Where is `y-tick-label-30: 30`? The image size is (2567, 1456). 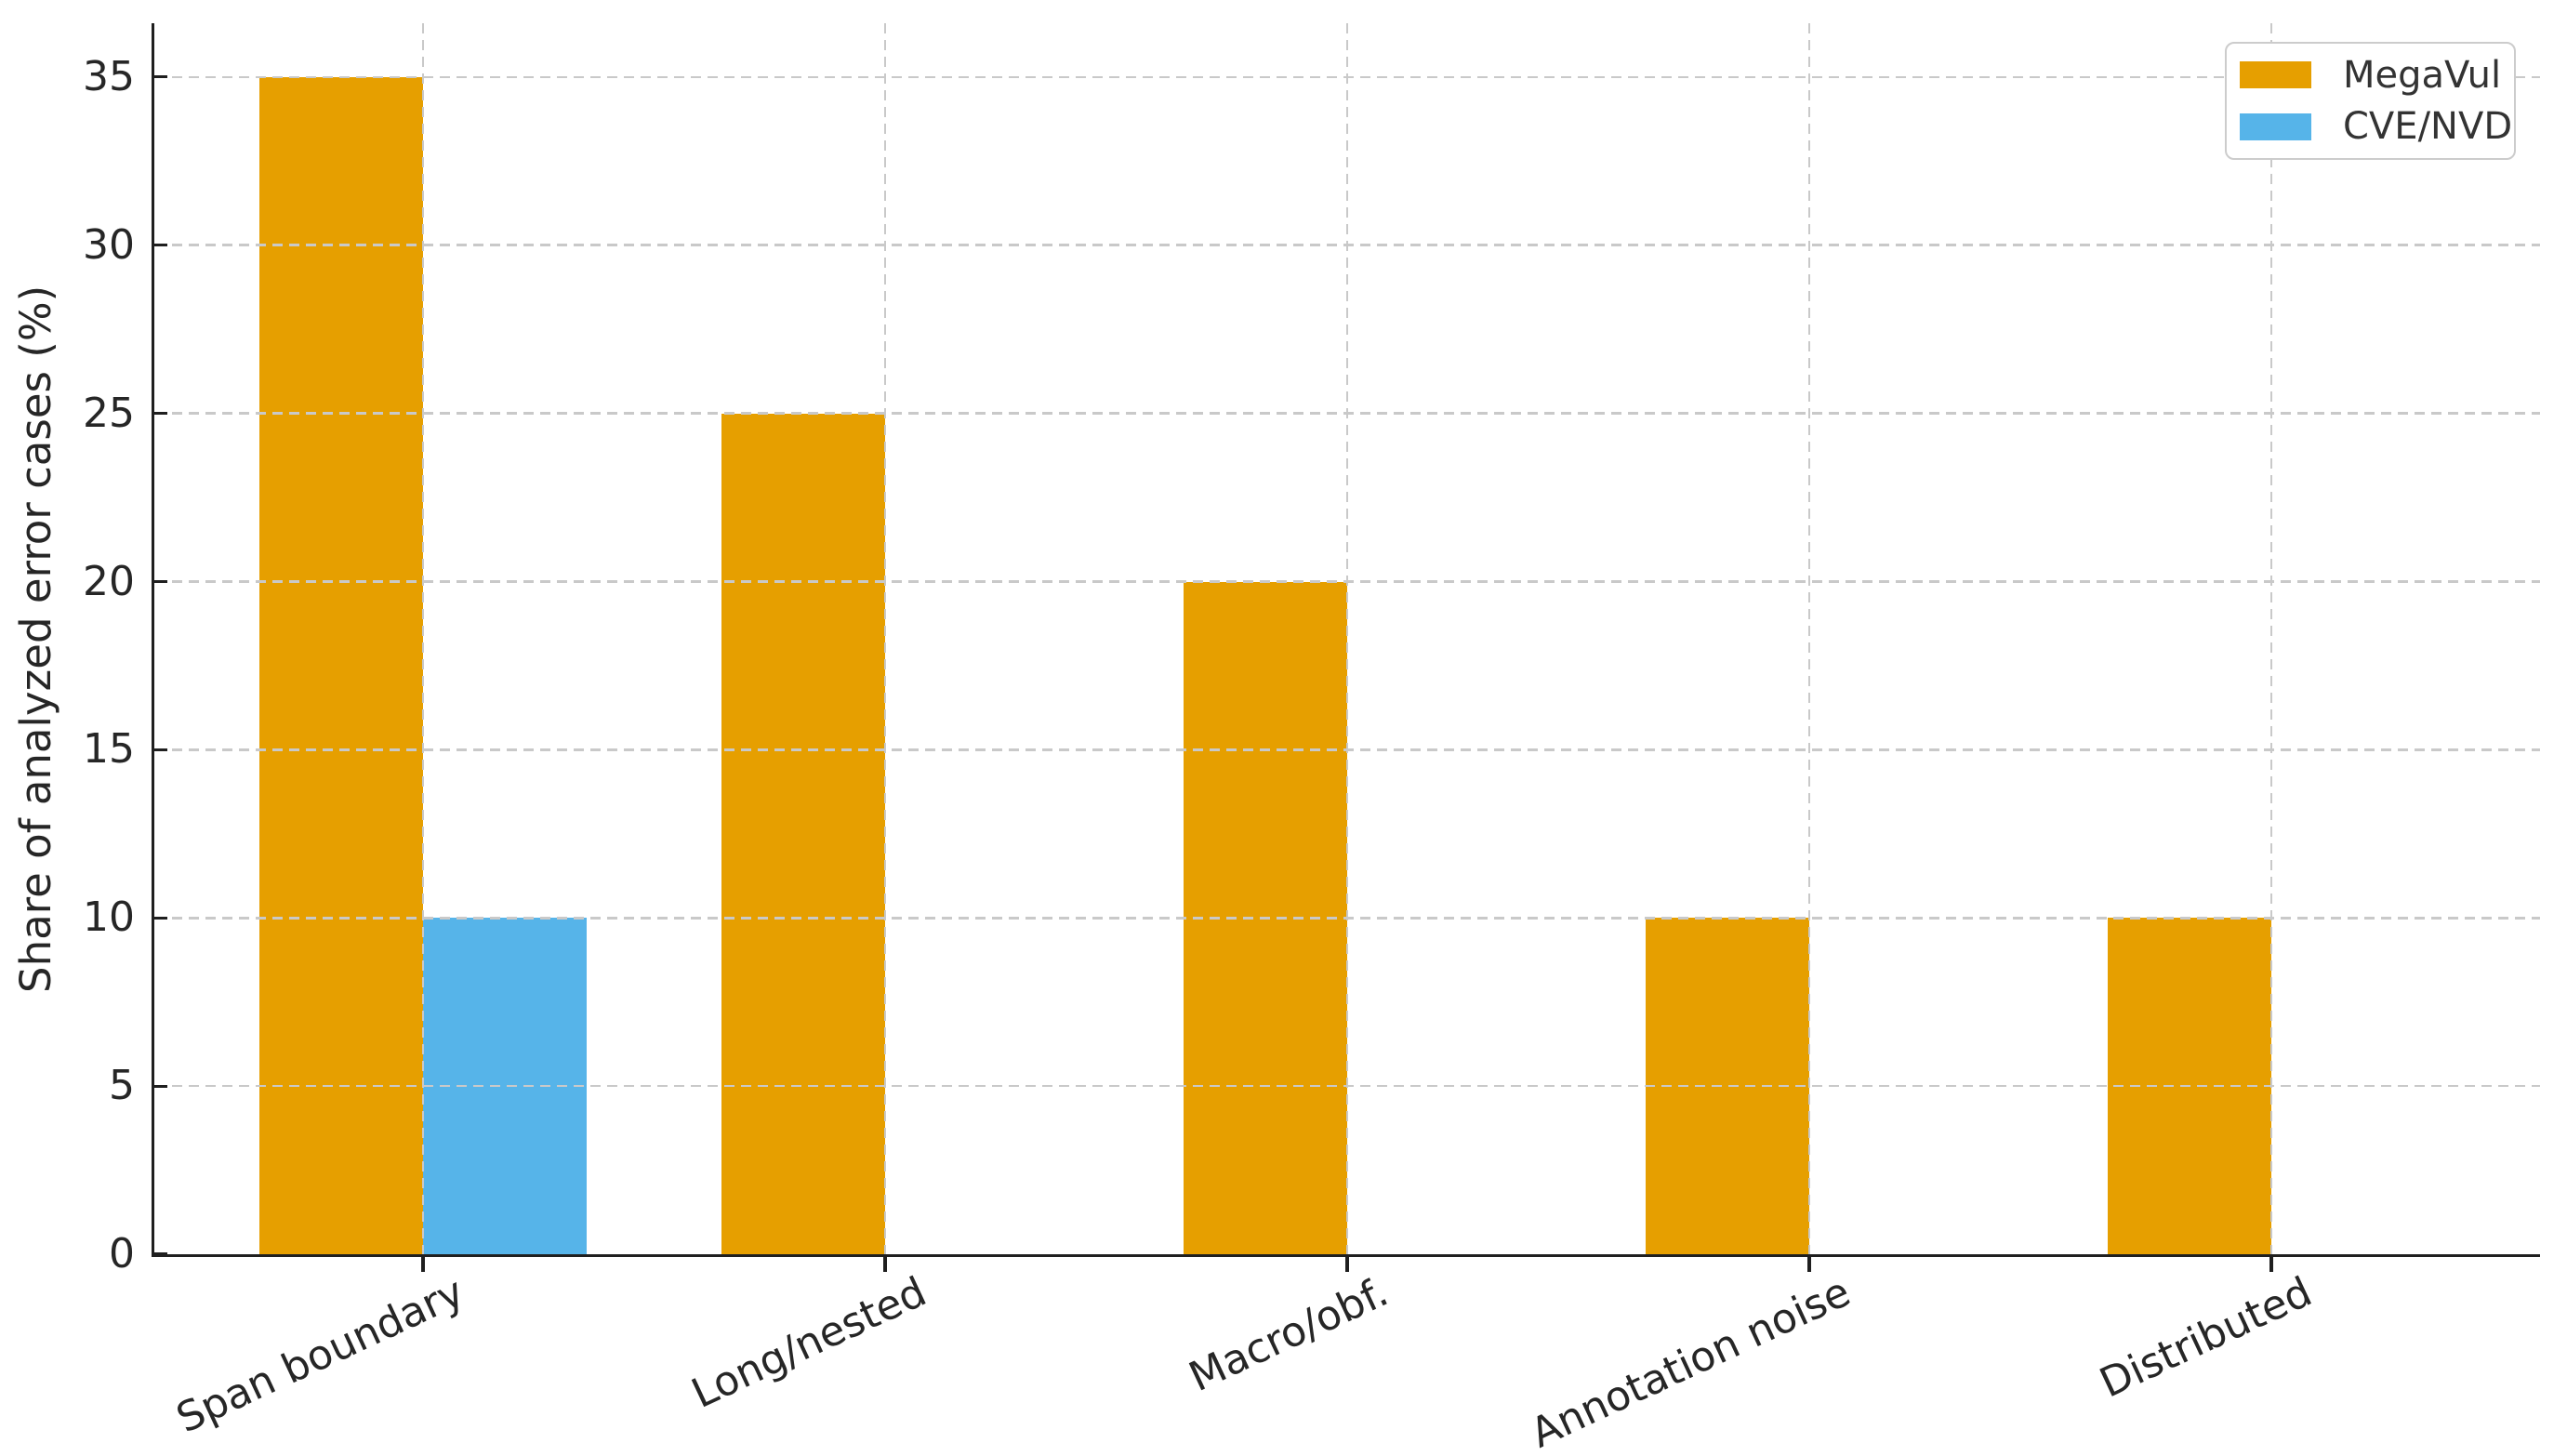 y-tick-label-30: 30 is located at coordinates (109, 245).